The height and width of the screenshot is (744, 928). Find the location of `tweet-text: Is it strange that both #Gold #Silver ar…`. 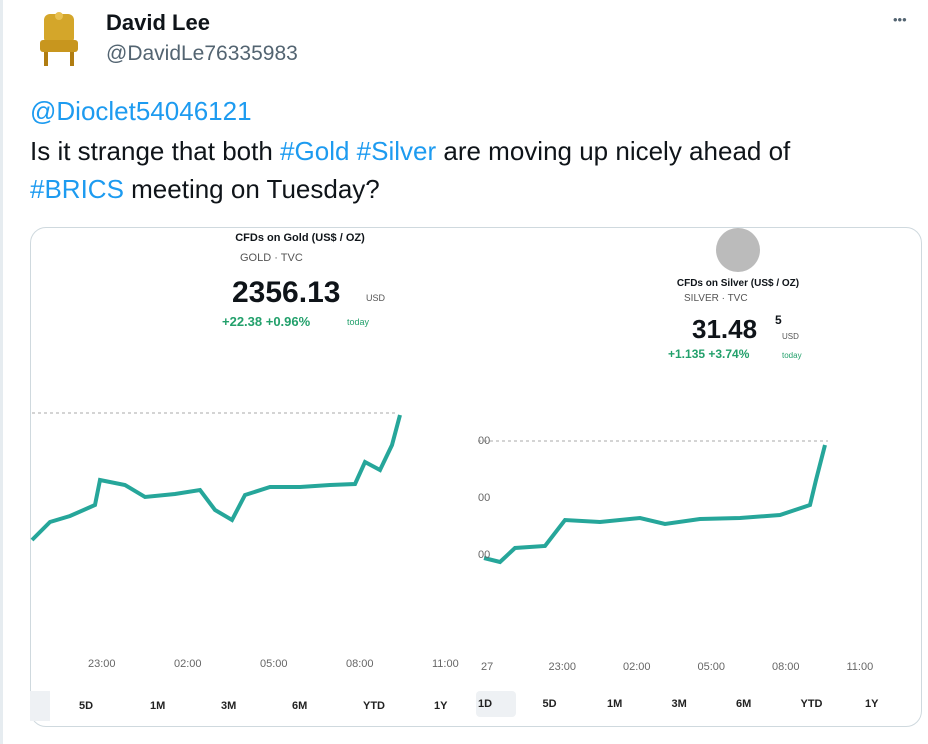

tweet-text: Is it strange that both #Gold #Silver ar… is located at coordinates (445, 170).